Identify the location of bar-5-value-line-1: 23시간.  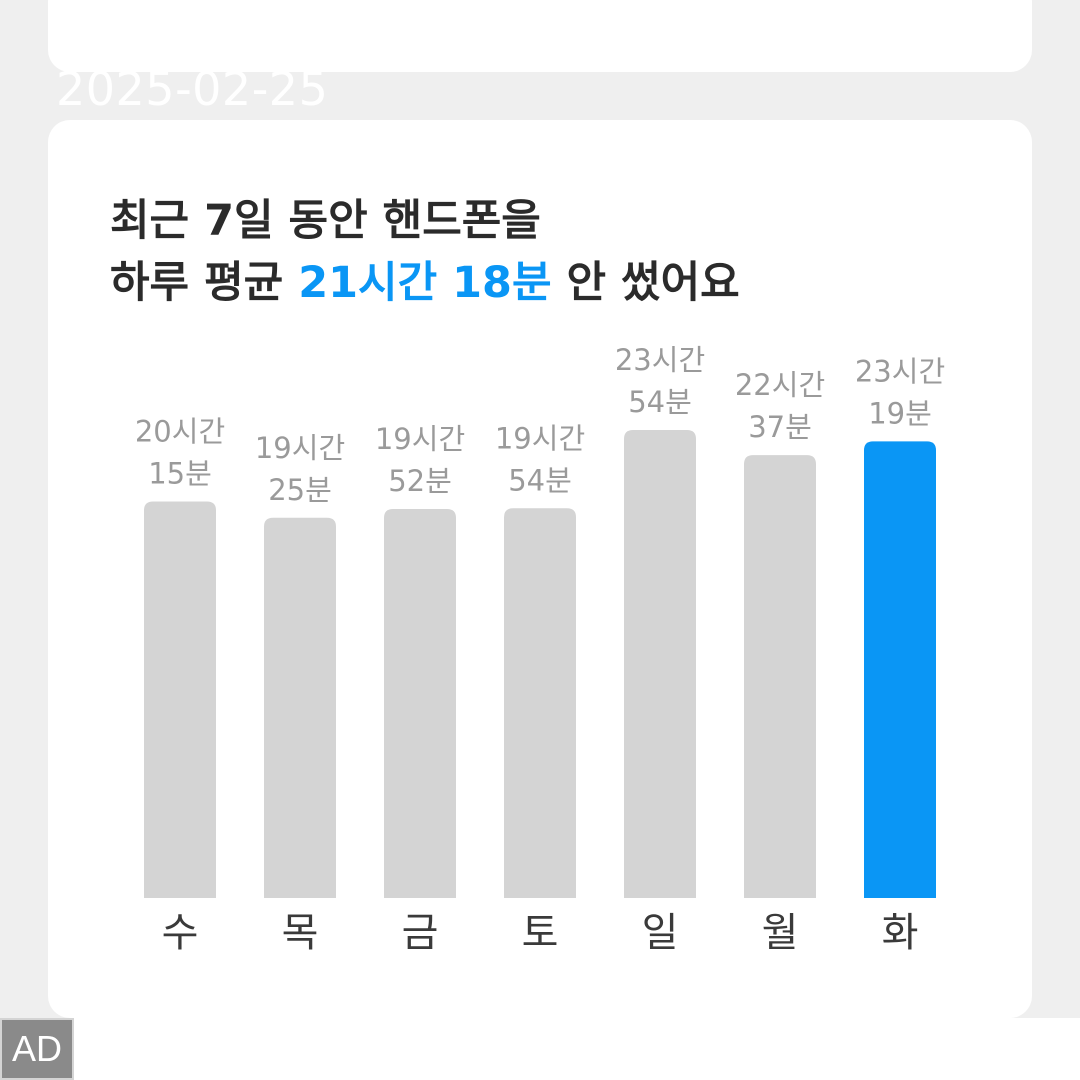
(660, 360).